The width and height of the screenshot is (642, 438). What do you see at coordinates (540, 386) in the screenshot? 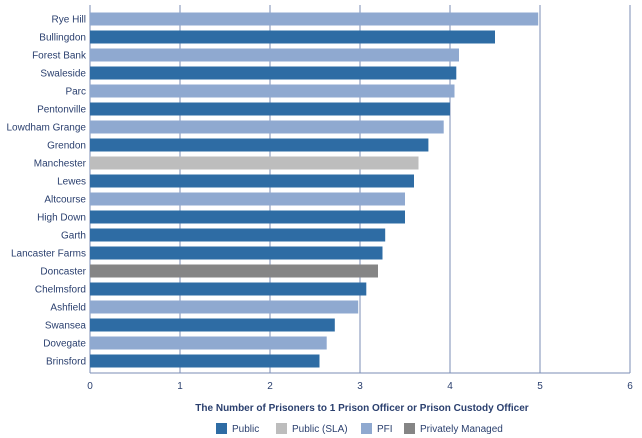
I see `x-tick-label: 5` at bounding box center [540, 386].